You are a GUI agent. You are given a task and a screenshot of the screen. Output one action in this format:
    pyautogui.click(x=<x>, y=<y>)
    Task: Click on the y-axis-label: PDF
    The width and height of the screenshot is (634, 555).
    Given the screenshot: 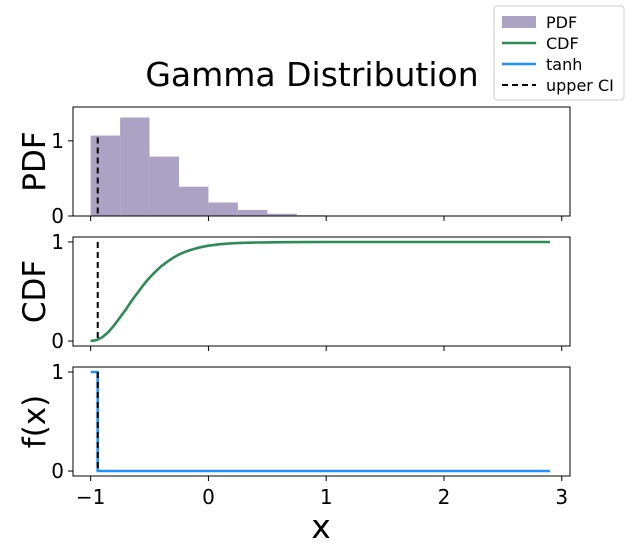 What is the action you would take?
    pyautogui.click(x=35, y=161)
    